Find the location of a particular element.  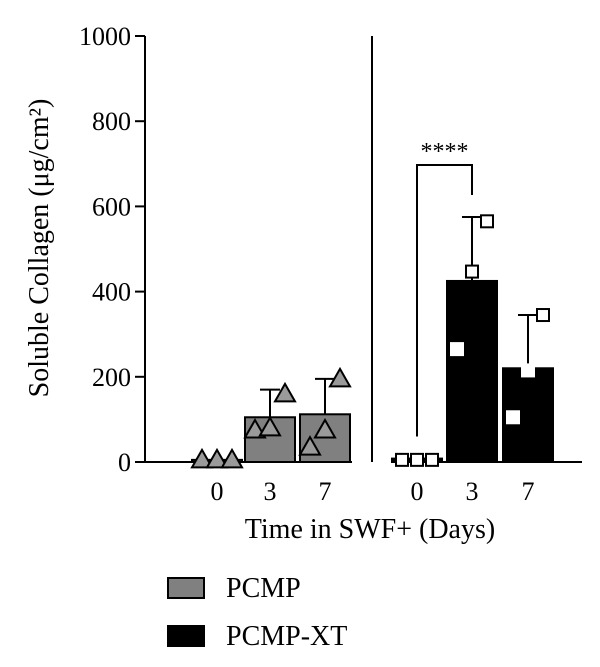

y-tick-label: 800 is located at coordinates (111, 121).